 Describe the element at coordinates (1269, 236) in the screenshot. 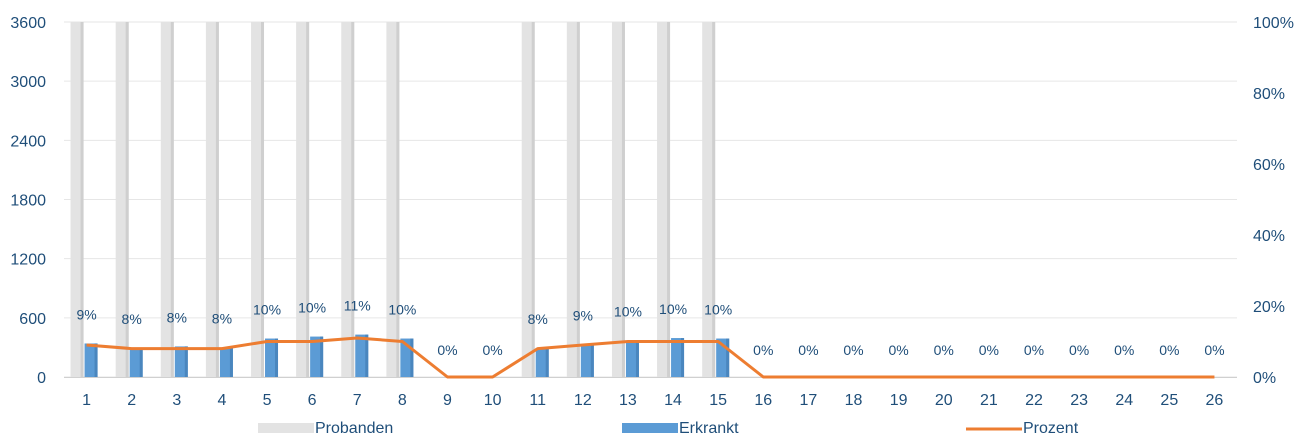

I see `y-right-tick-label: 40%` at that location.